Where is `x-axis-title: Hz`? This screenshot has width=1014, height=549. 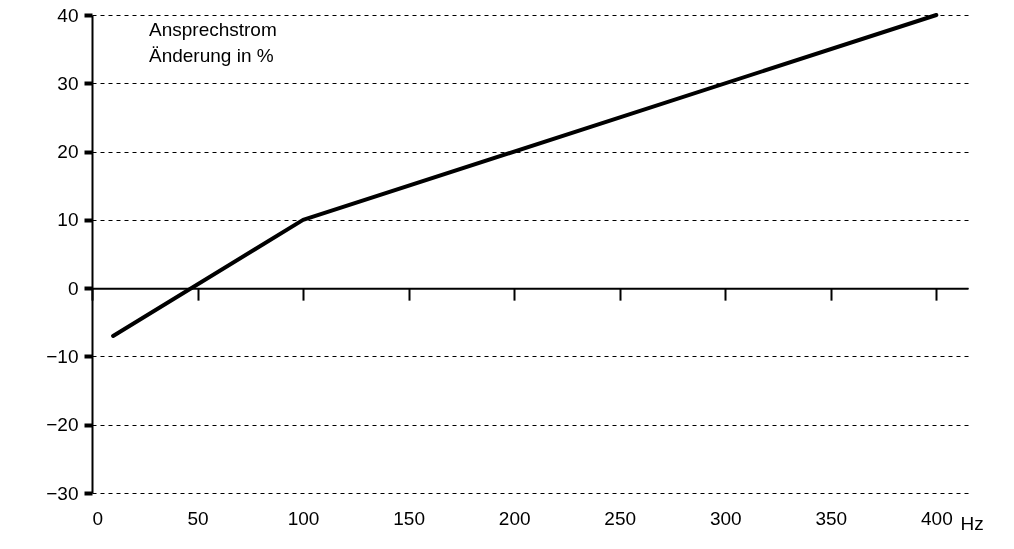 x-axis-title: Hz is located at coordinates (972, 523).